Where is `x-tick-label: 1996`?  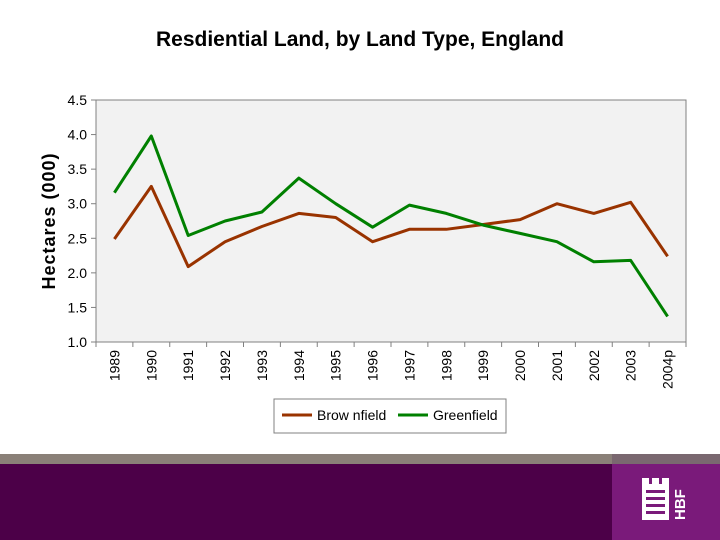 x-tick-label: 1996 is located at coordinates (373, 365).